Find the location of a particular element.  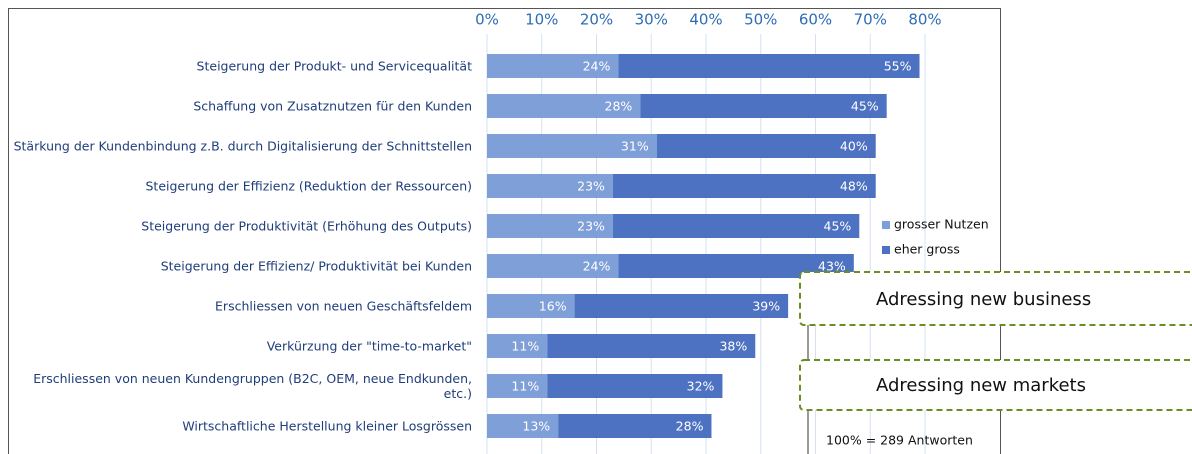

x-tick-label: 50% is located at coordinates (760, 20).